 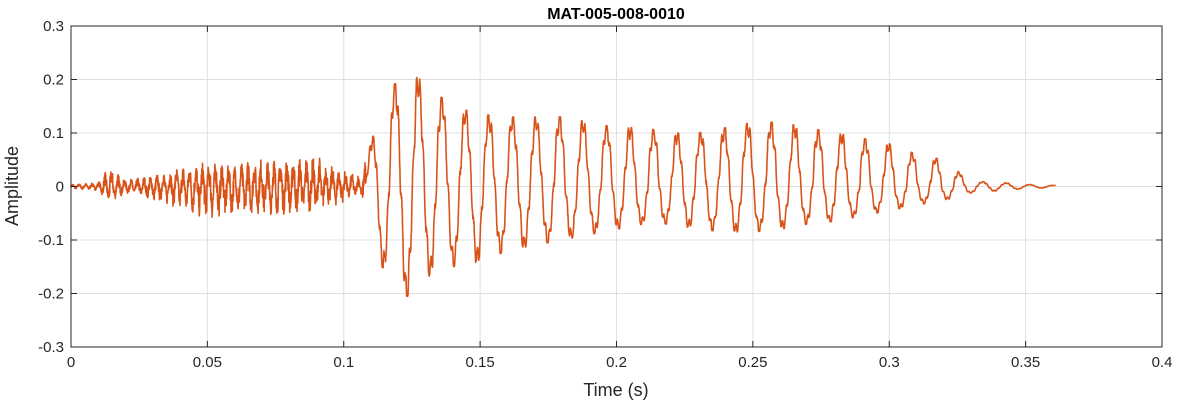 I want to click on y-tick-label: -0.3, so click(x=51, y=347).